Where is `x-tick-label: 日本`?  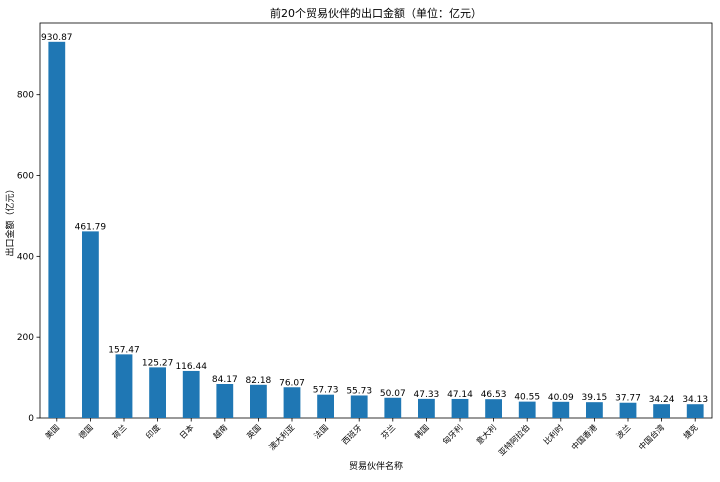
x-tick-label: 日本 is located at coordinates (186, 431).